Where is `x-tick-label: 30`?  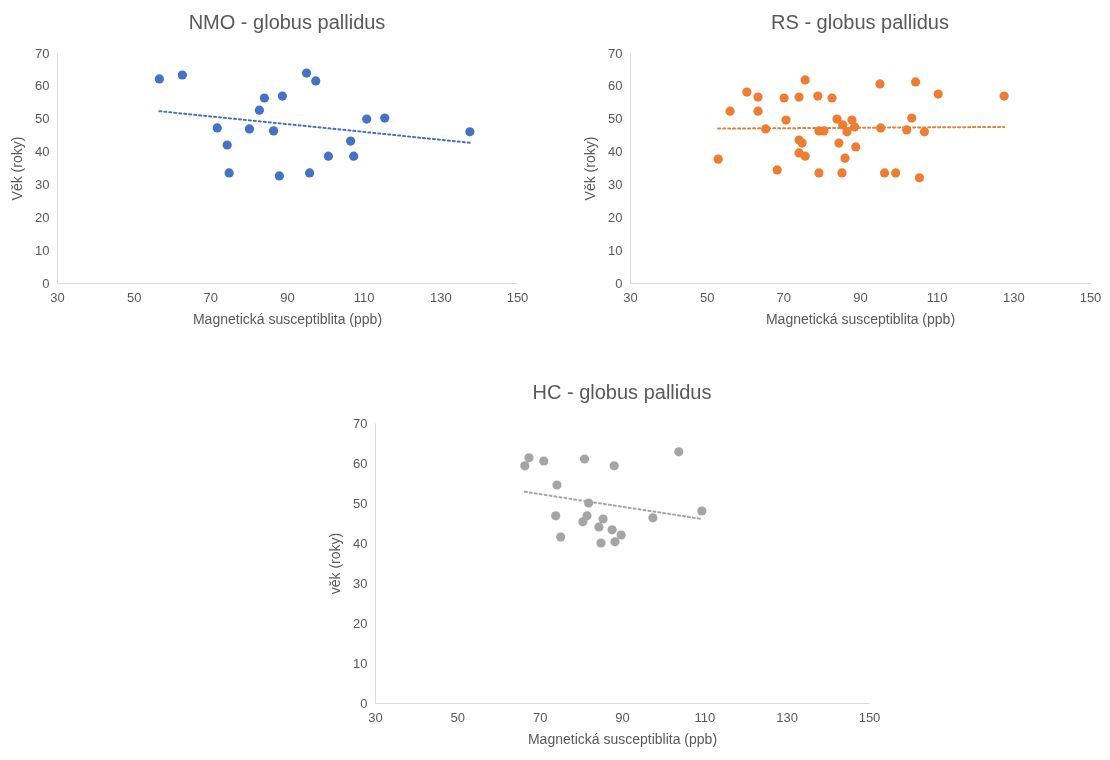
x-tick-label: 30 is located at coordinates (375, 717).